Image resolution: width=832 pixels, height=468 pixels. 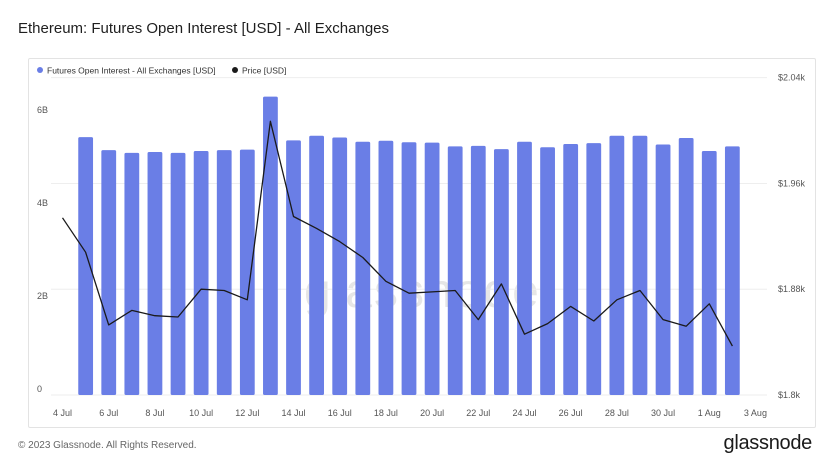 I want to click on x-tick-label: 22 Jul, so click(x=478, y=413).